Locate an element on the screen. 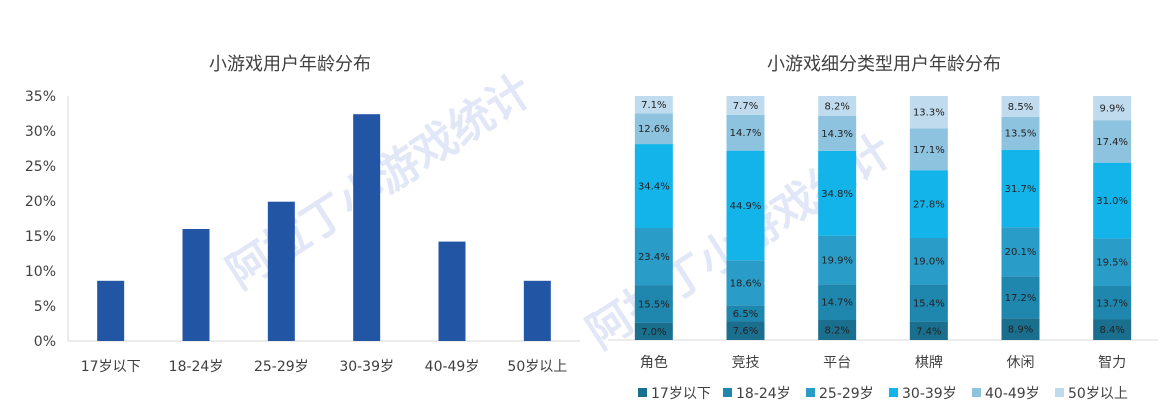  segment-data-label: 8.4% is located at coordinates (1111, 330).